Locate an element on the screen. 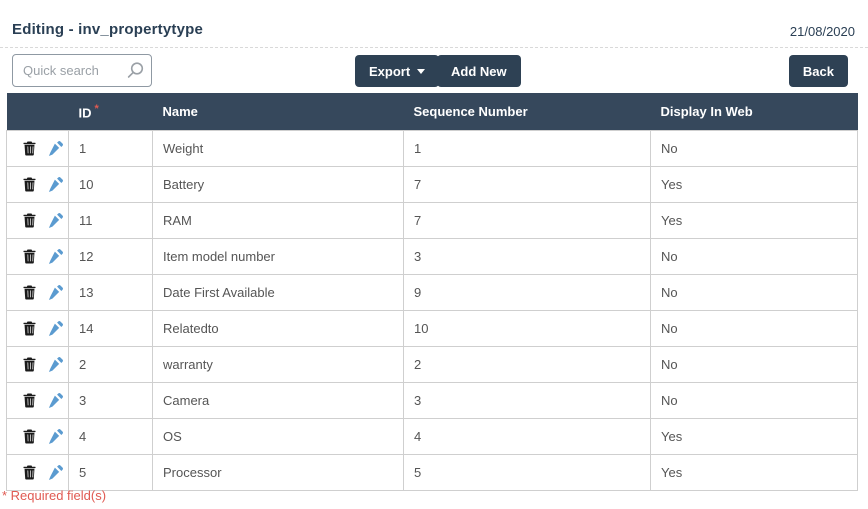 The height and width of the screenshot is (509, 868). page-title: Editing - inv_propertytype is located at coordinates (108, 29).